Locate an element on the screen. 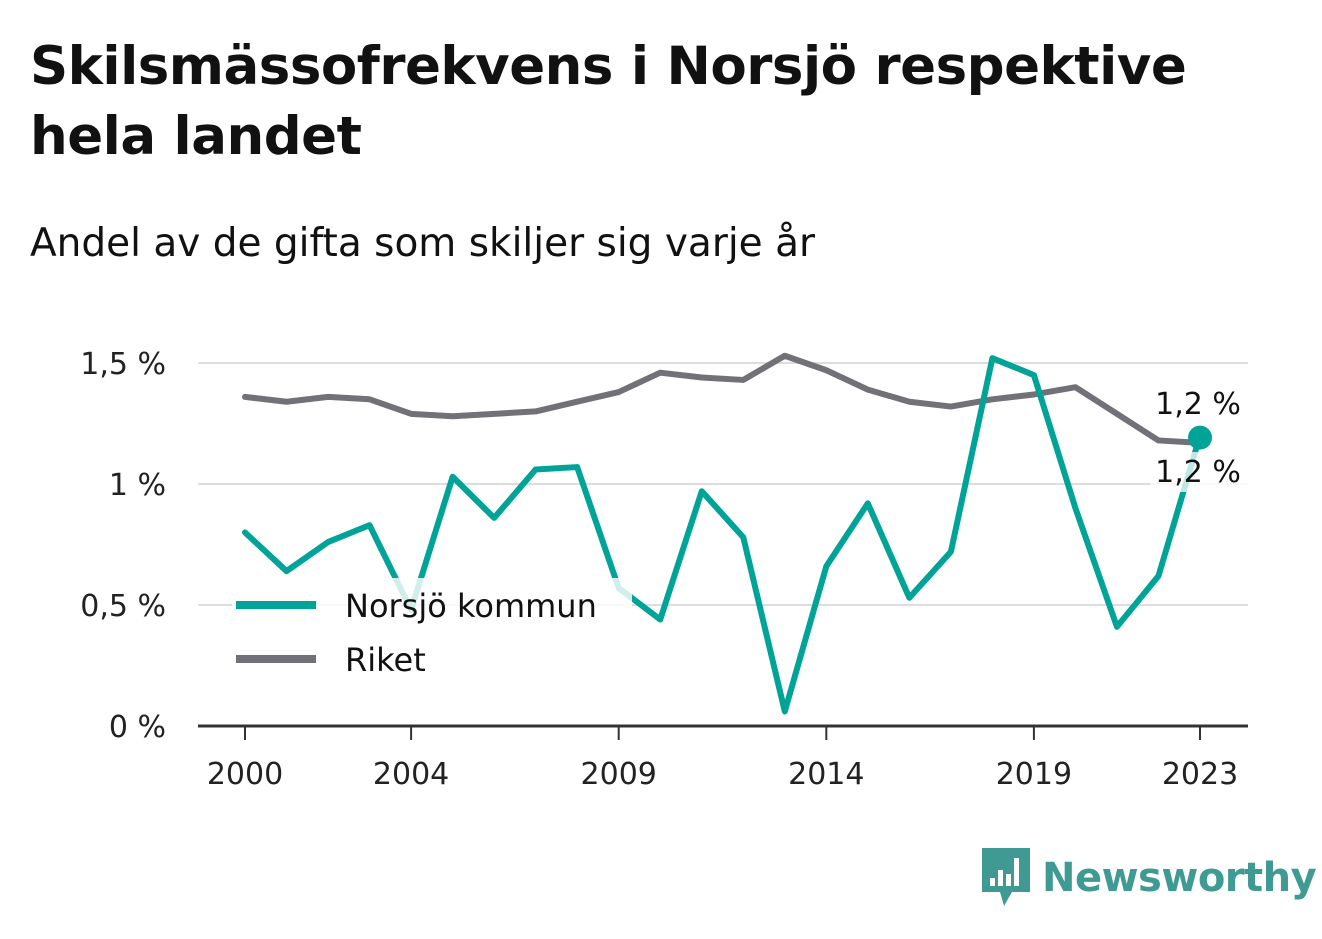  end-marker-norsjo is located at coordinates (1200, 437).